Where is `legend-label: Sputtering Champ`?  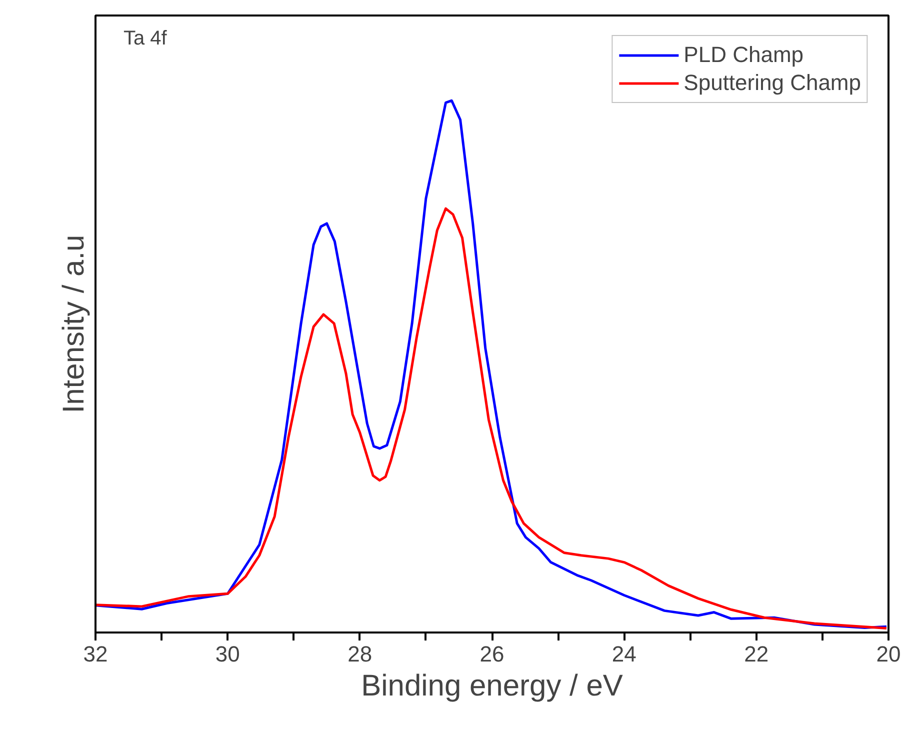 legend-label: Sputtering Champ is located at coordinates (772, 83).